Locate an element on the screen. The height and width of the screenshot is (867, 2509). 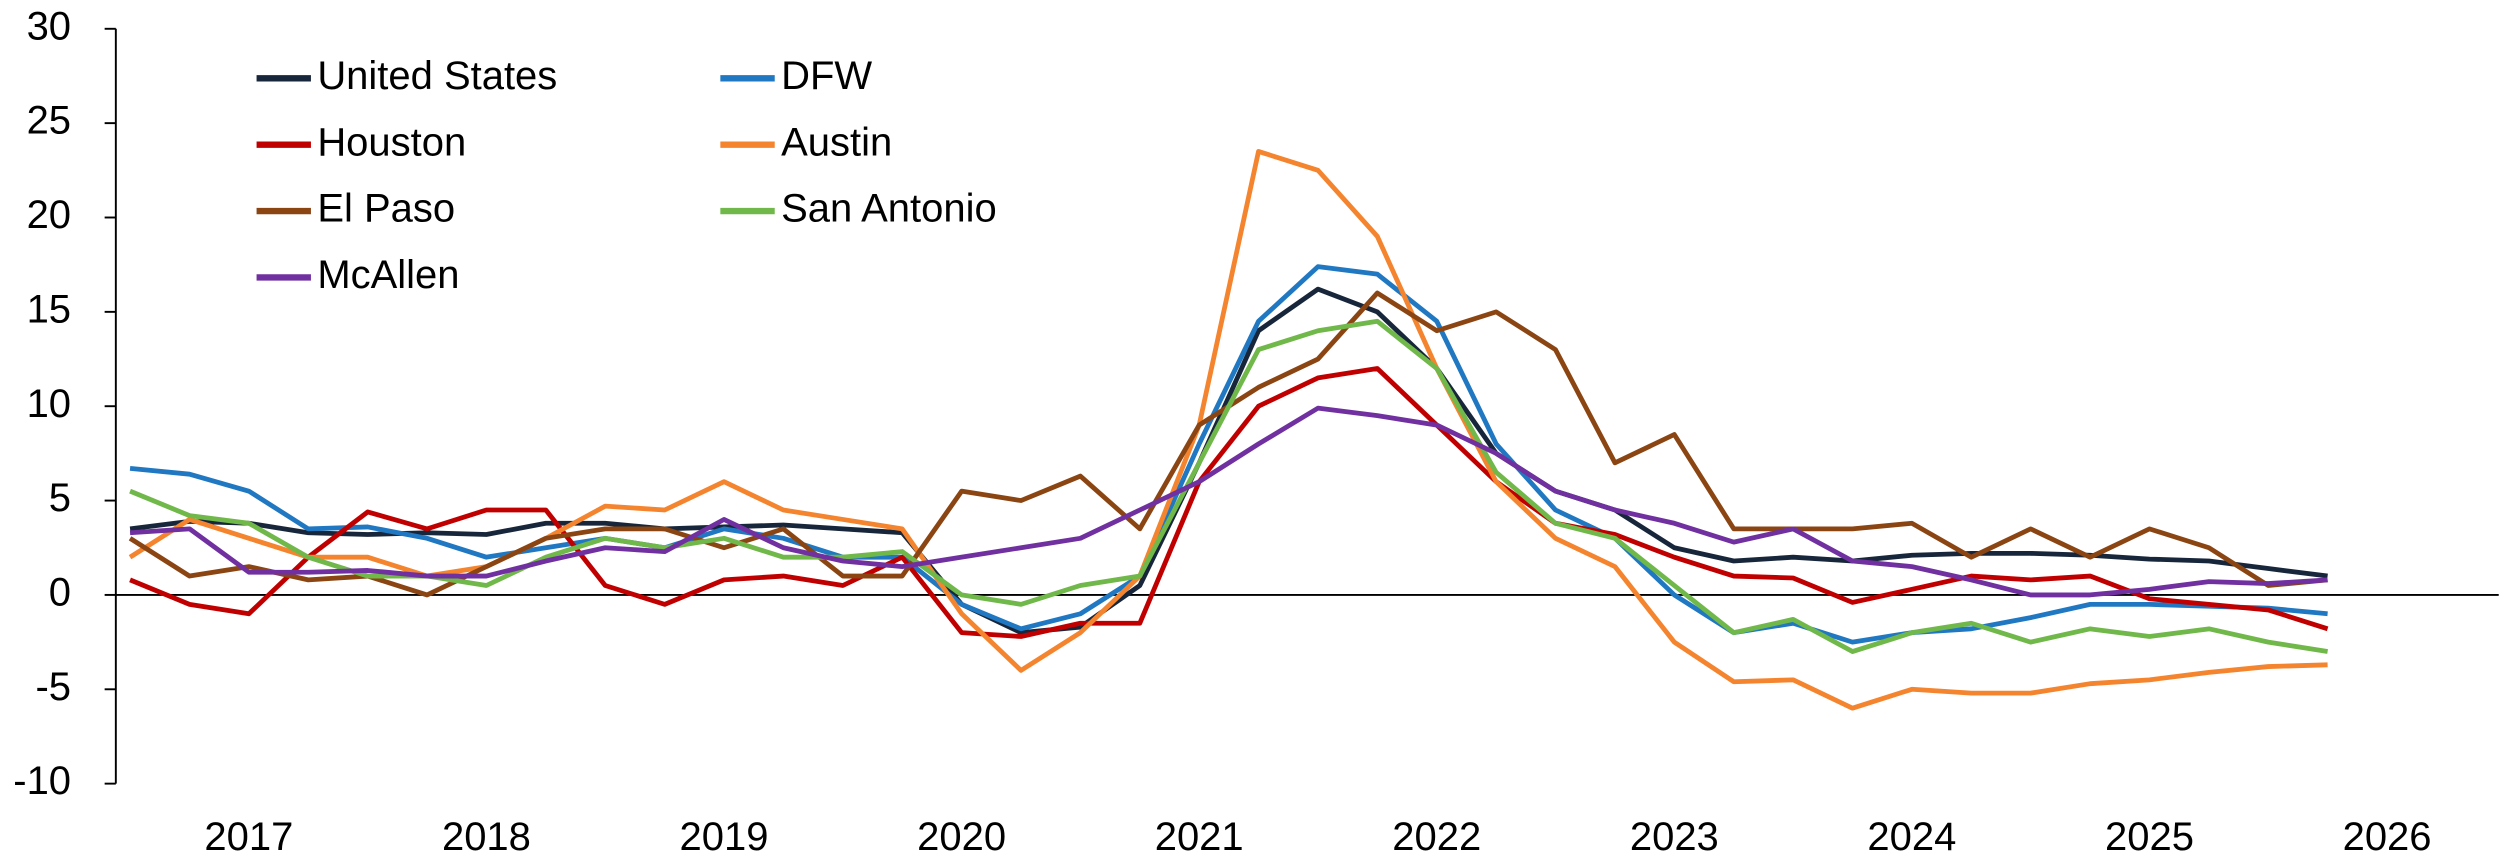
x-tick-label: 2024 is located at coordinates (1911, 837).